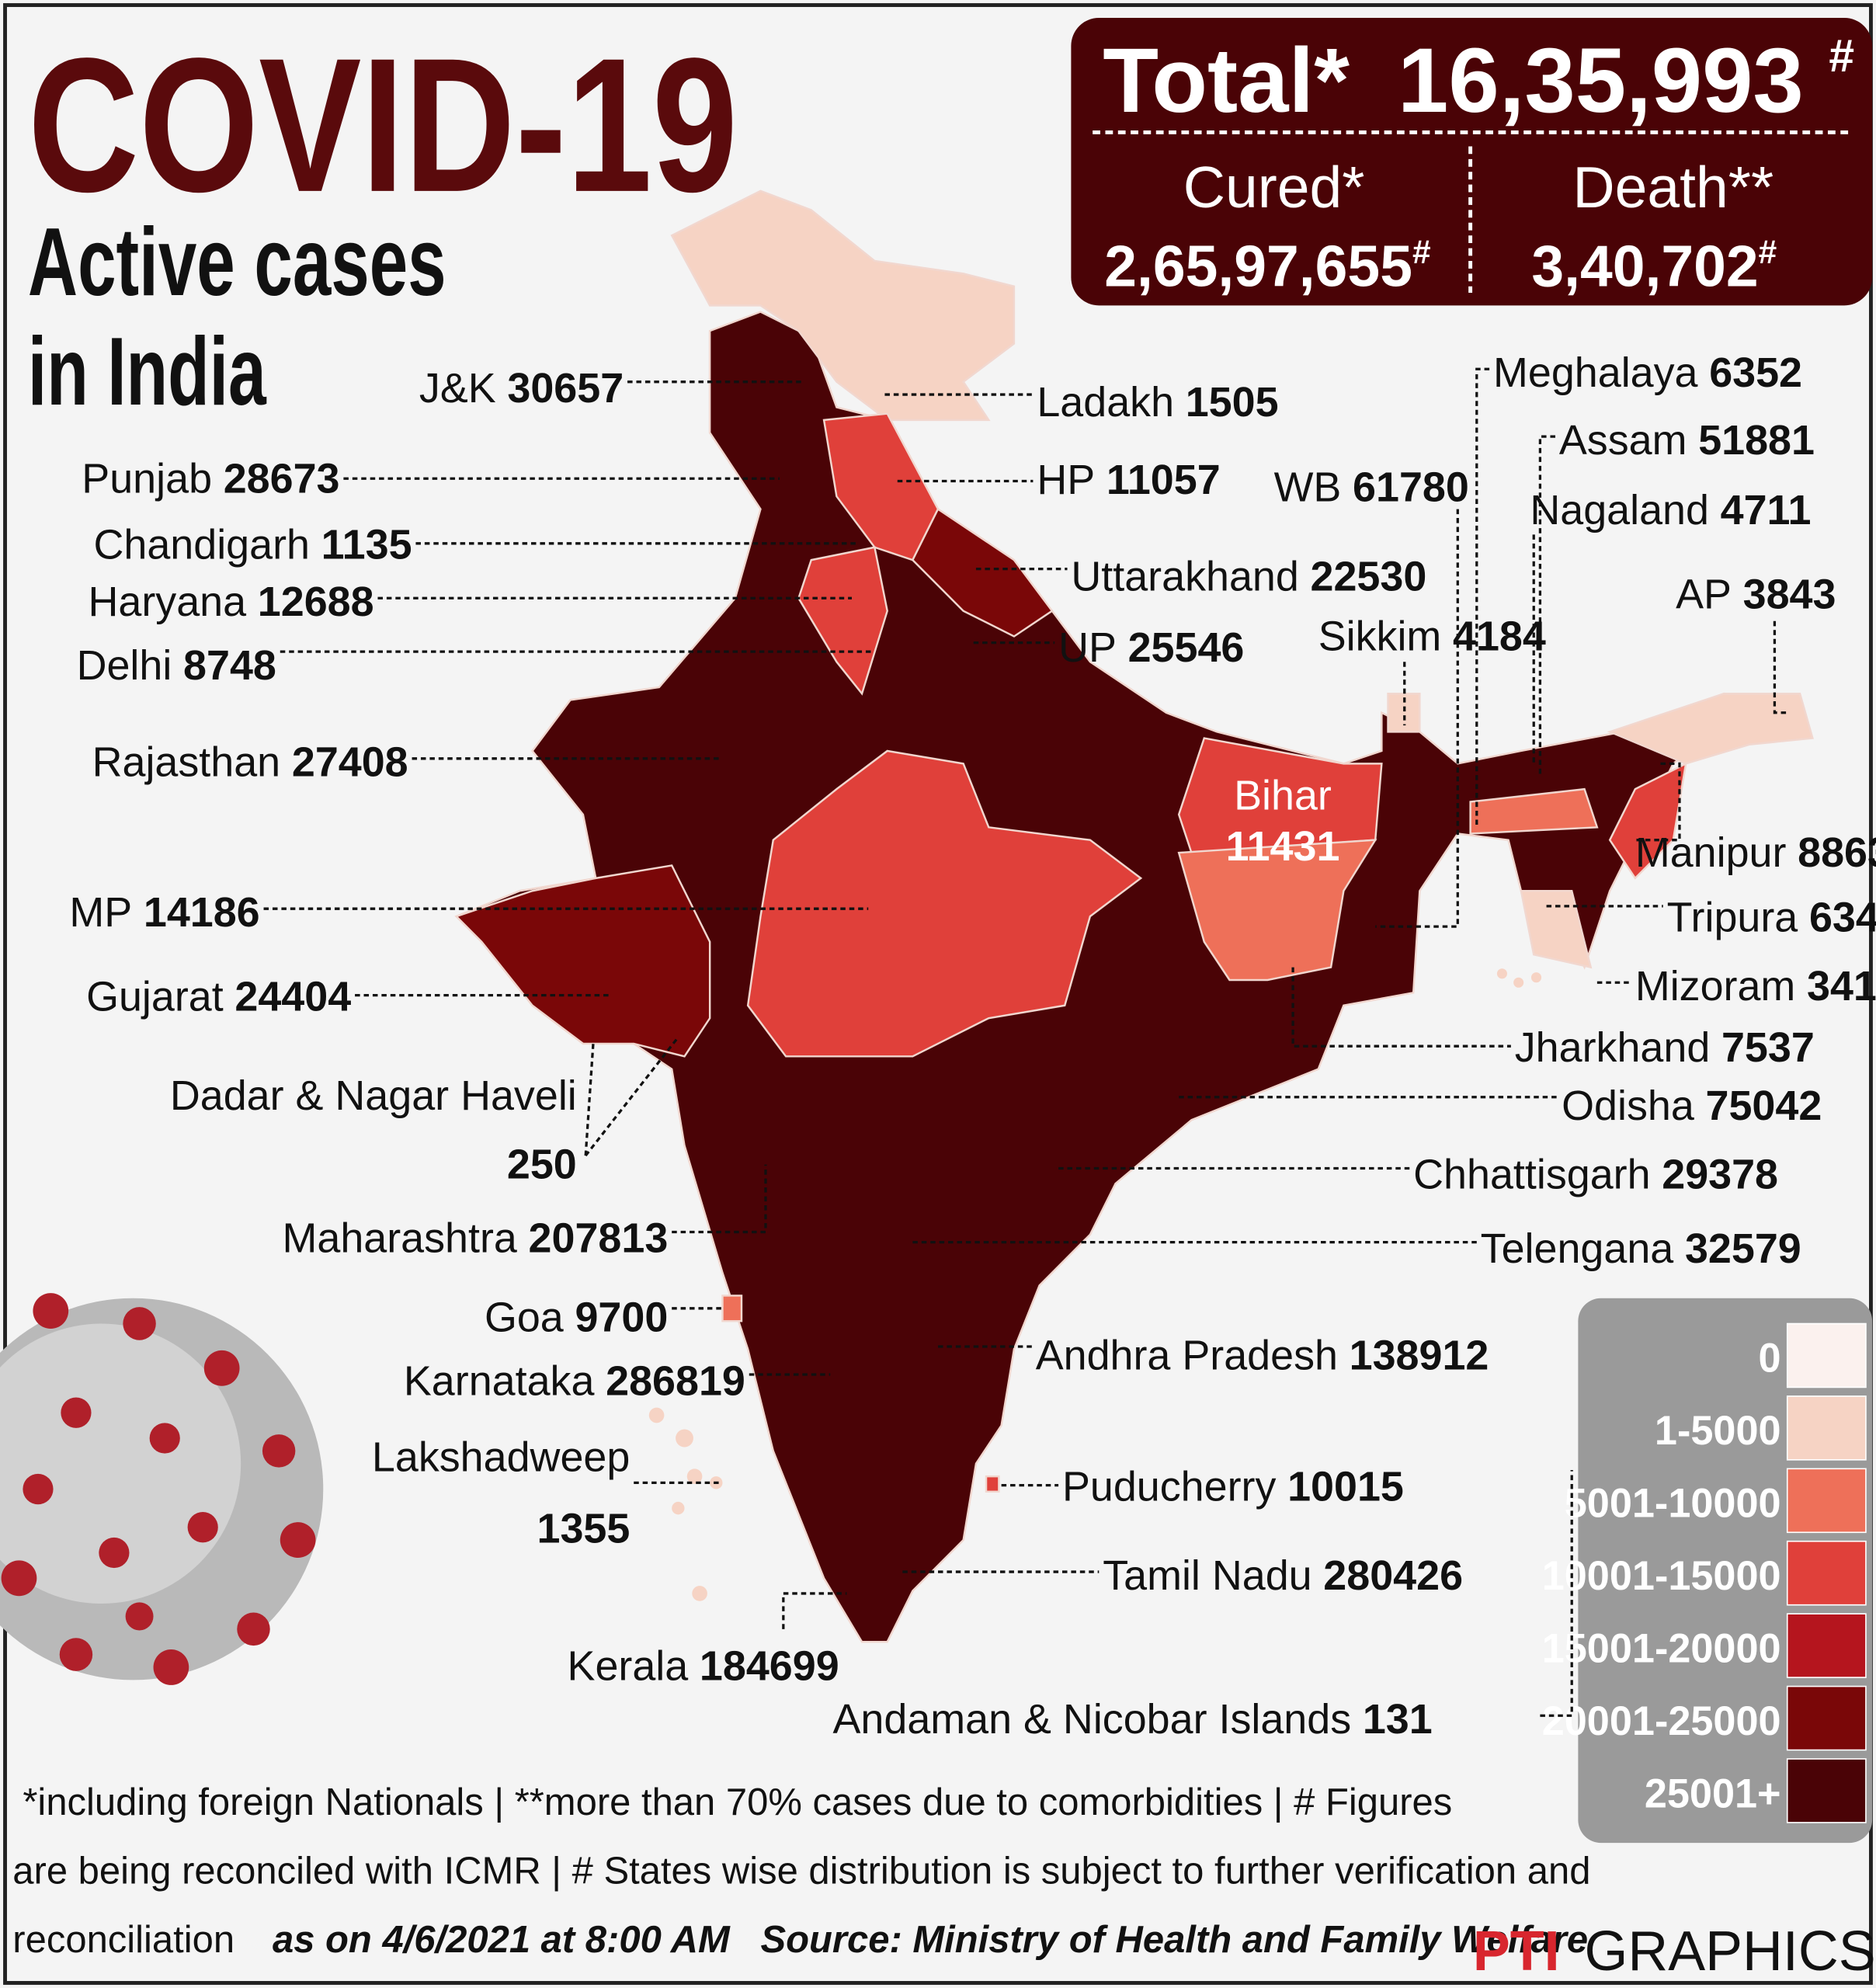 The height and width of the screenshot is (1988, 1876). Describe the element at coordinates (316, 602) in the screenshot. I see `state-value: 12688` at that location.